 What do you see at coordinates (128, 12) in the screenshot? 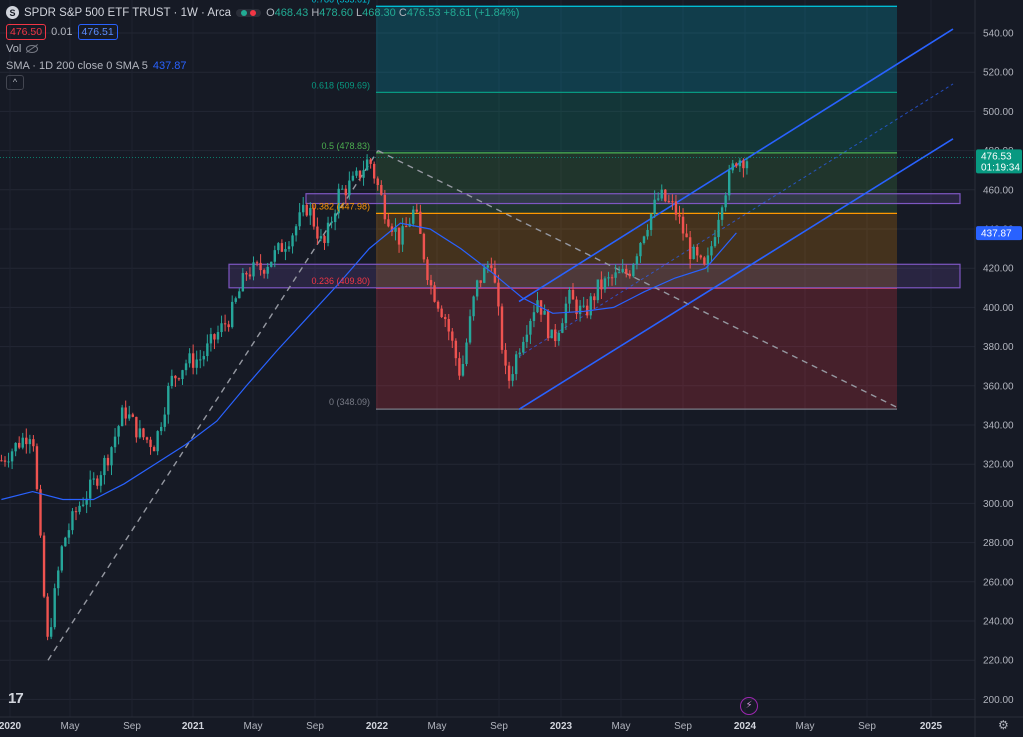
I see `symbol-title: SPDR S&P 500 ETF TRUST · 1W · Arca` at bounding box center [128, 12].